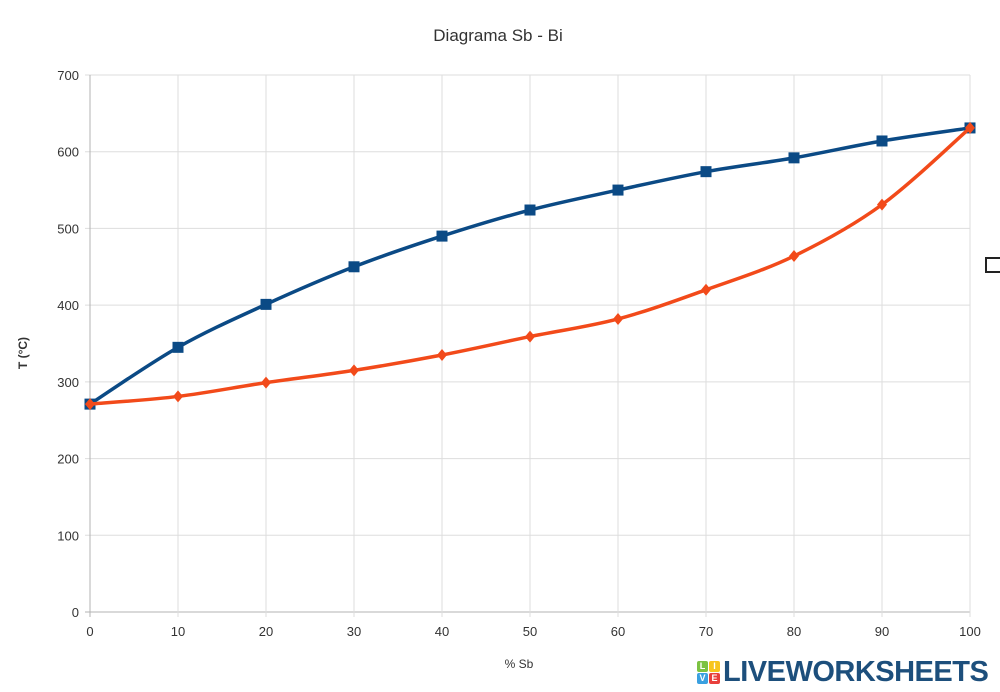  Describe the element at coordinates (75, 612) in the screenshot. I see `y-tick-label: 0` at that location.